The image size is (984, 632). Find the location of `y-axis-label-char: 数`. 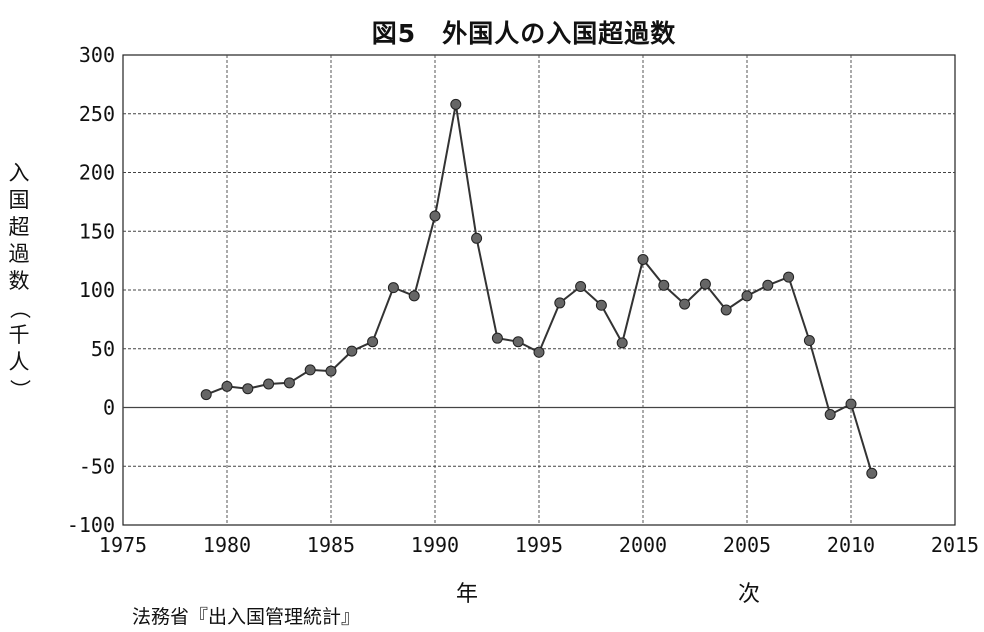

y-axis-label-char: 数 is located at coordinates (19, 281).